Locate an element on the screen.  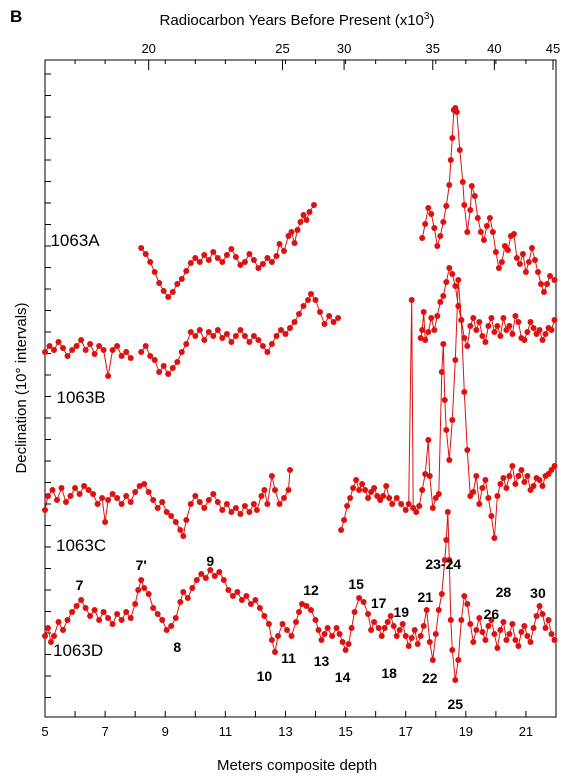
core-label: 1063C is located at coordinates (81, 545).